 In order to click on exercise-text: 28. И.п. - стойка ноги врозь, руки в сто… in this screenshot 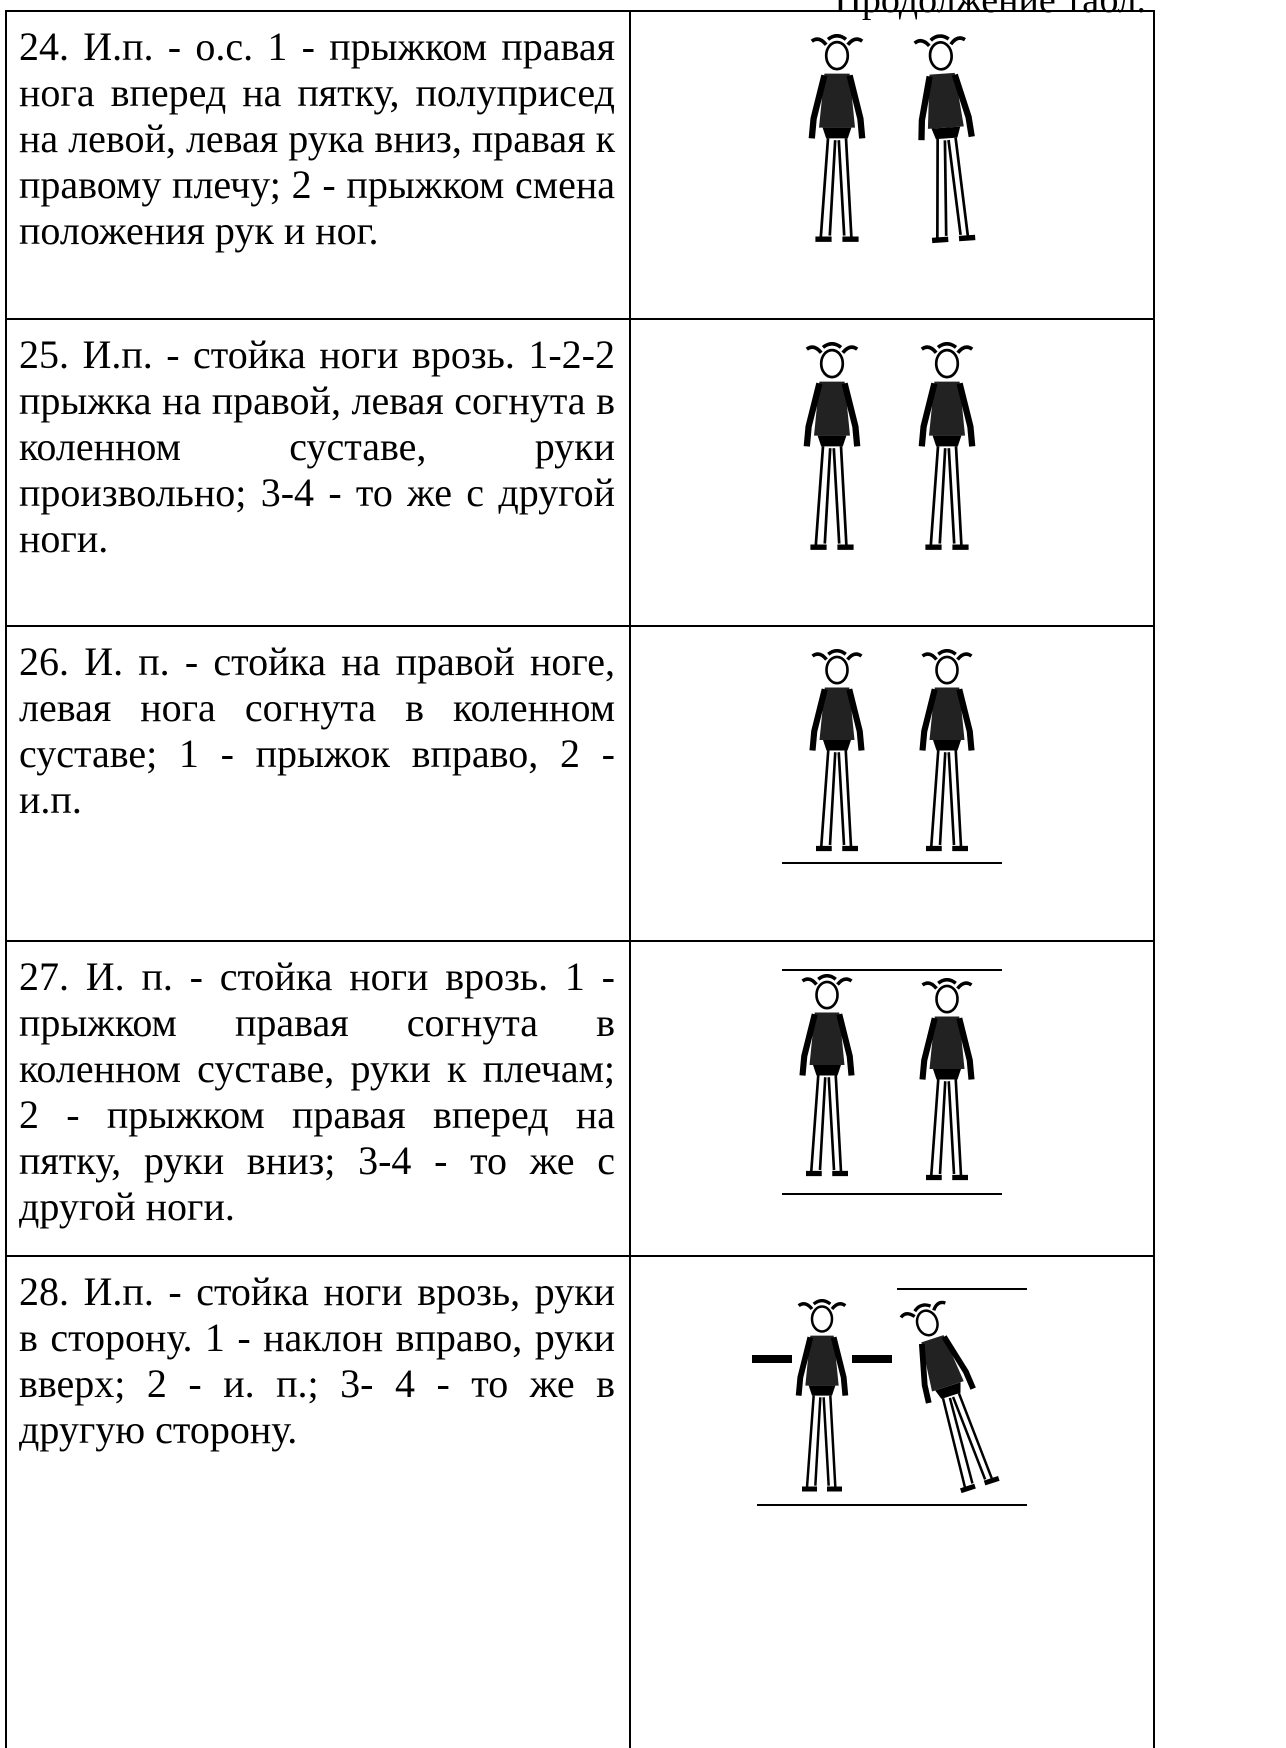, I will do `click(318, 1501)`.